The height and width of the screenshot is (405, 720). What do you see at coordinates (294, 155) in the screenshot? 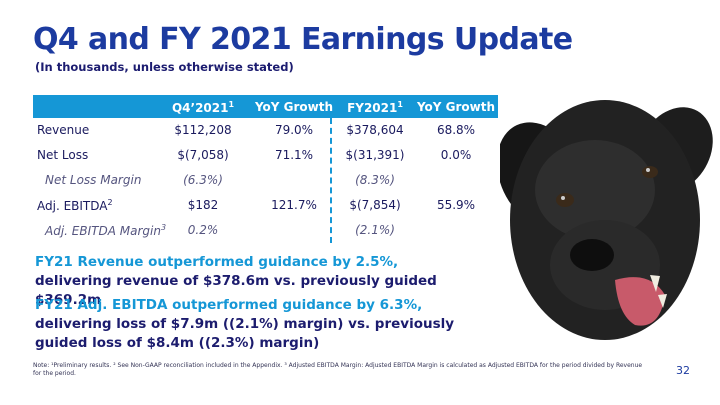
I see `cell-q4-yoy: 71.1%` at bounding box center [294, 155].